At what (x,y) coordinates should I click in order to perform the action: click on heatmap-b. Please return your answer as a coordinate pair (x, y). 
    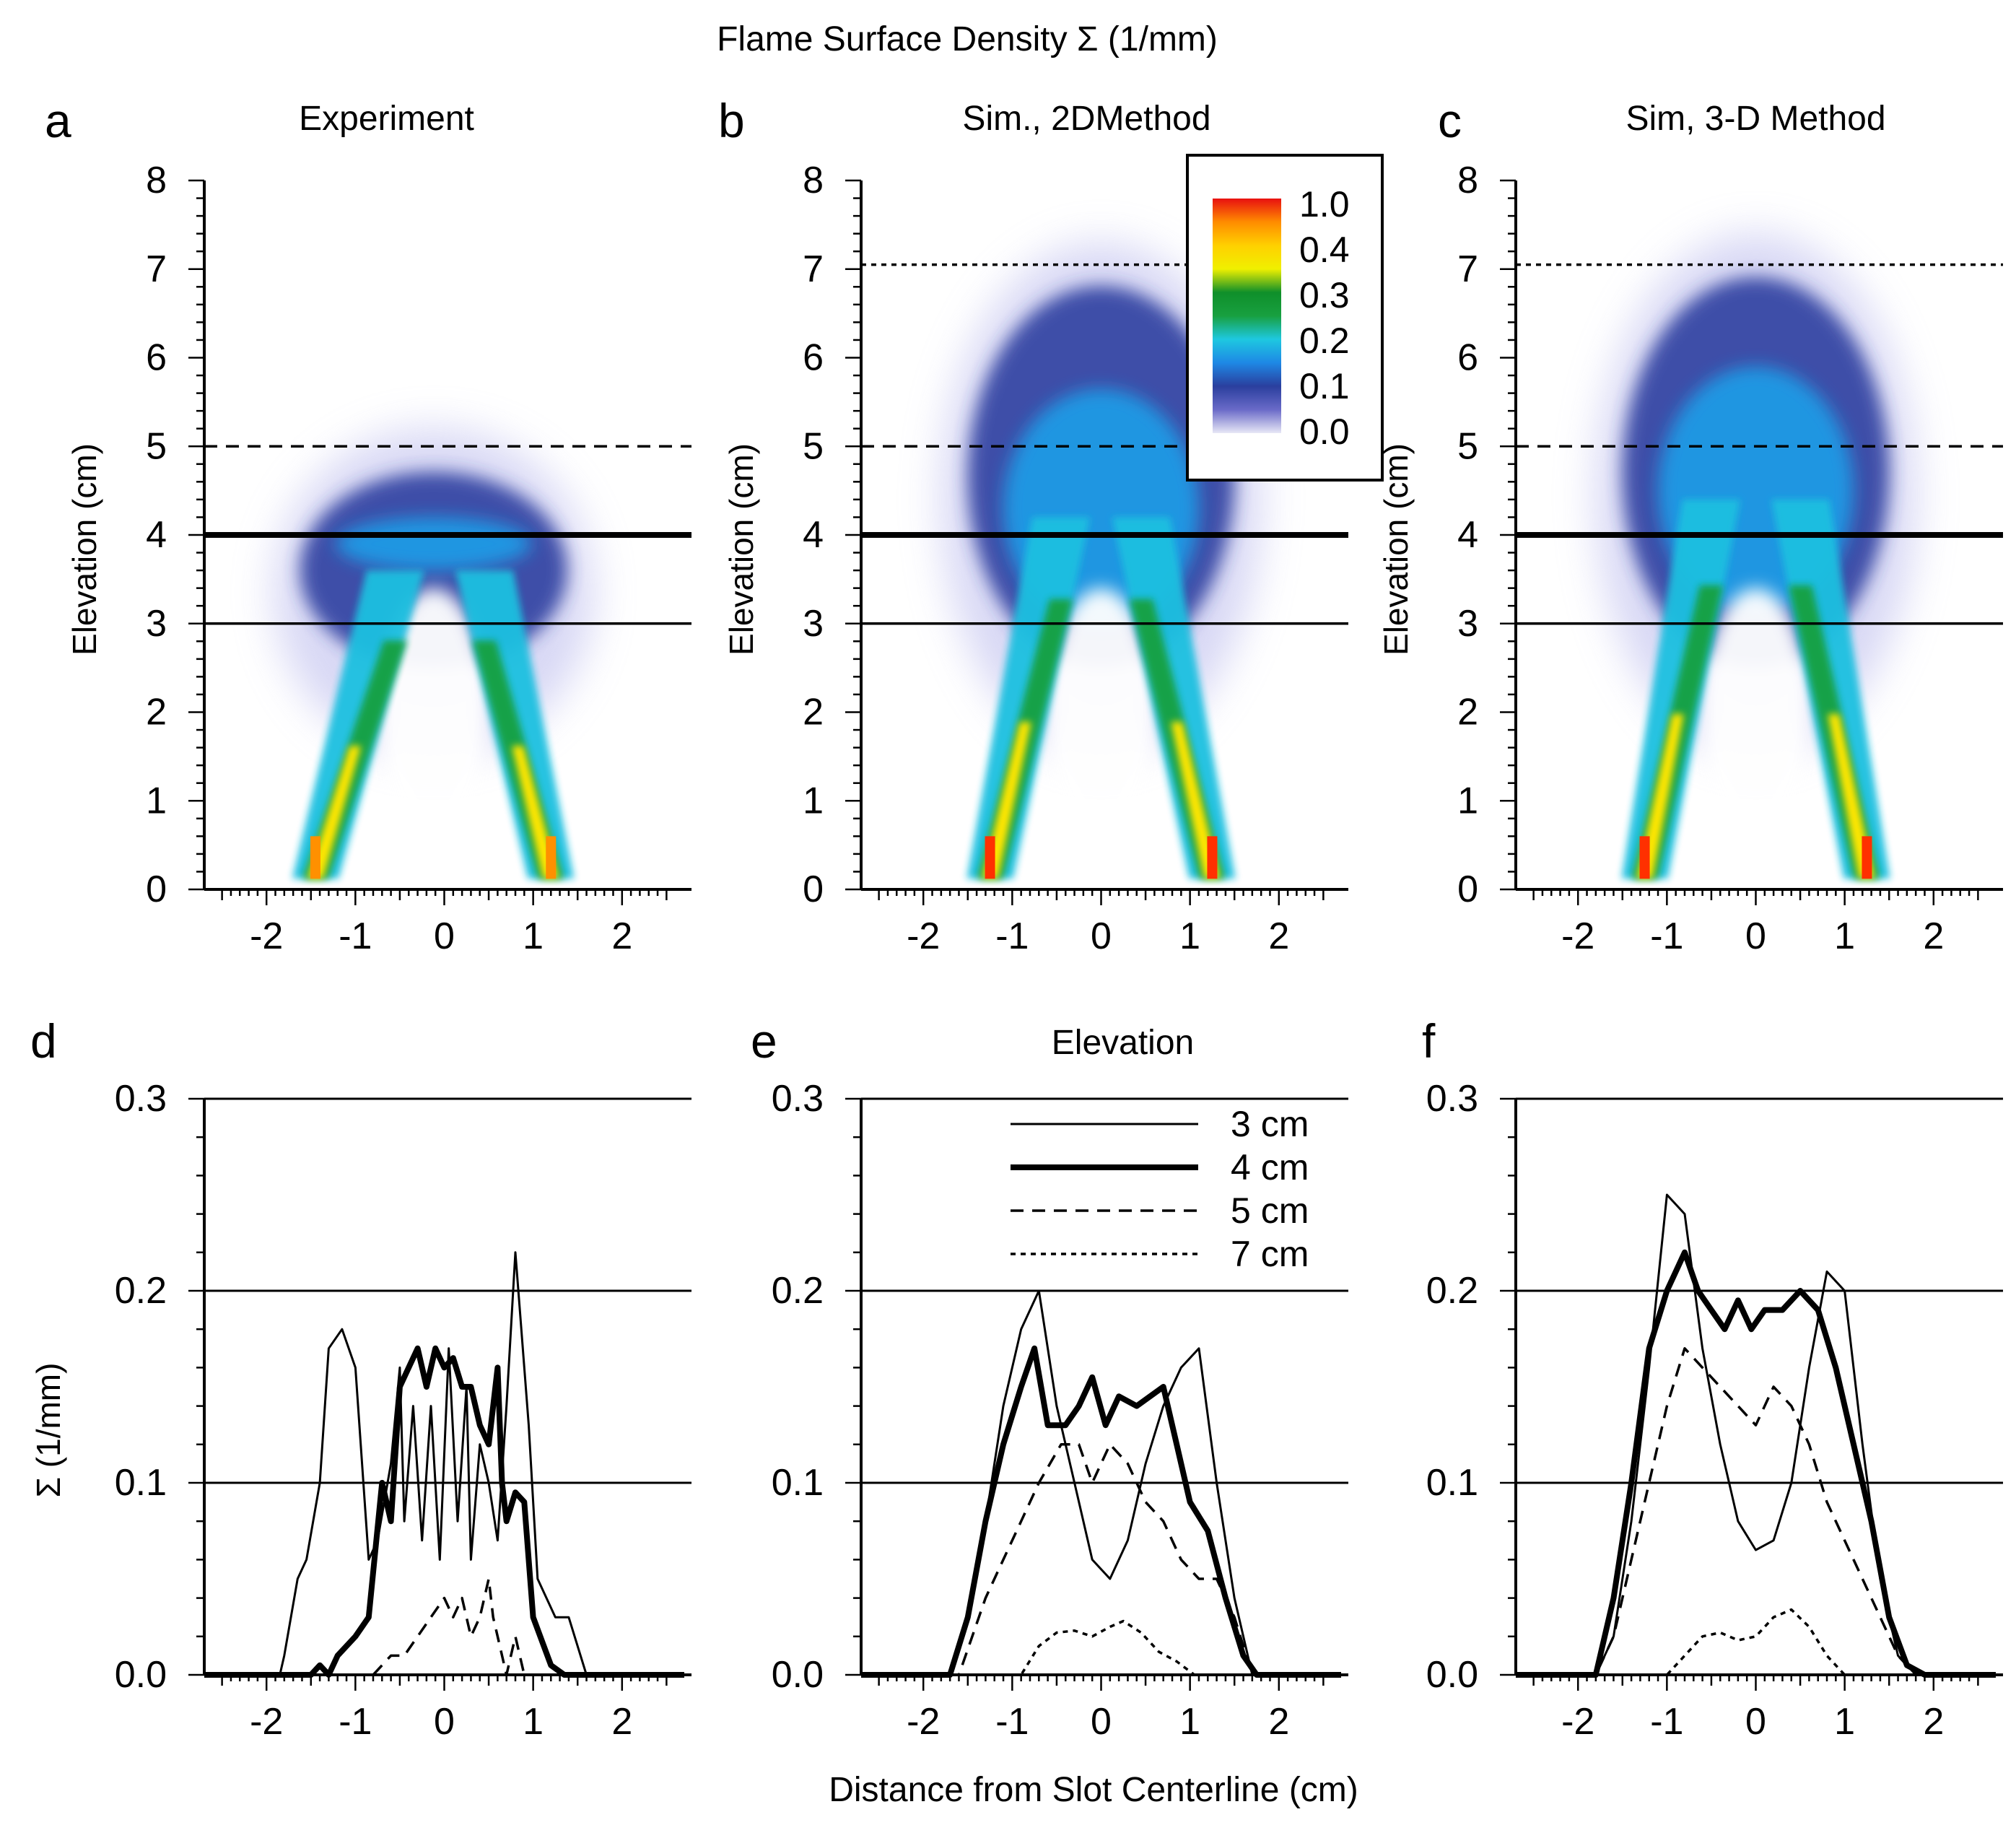
    Looking at the image, I should click on (1101, 560).